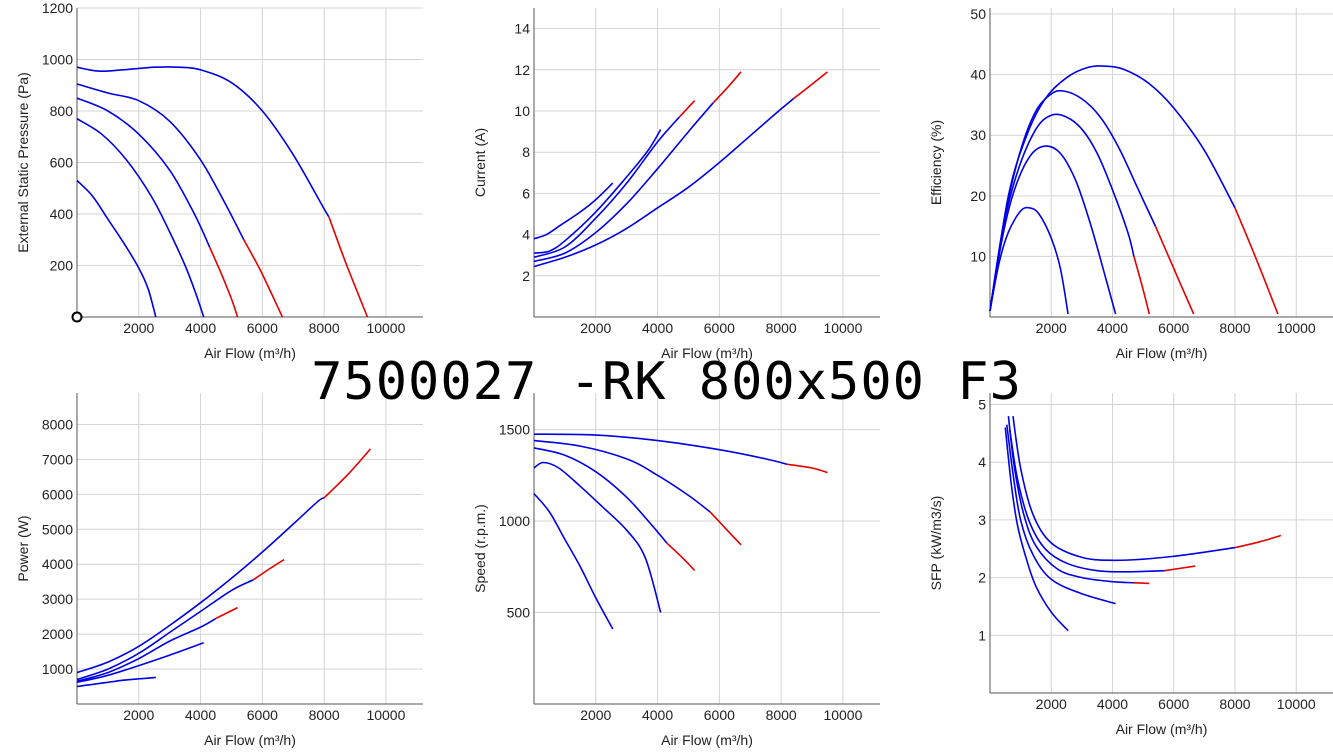 The image size is (1333, 753). What do you see at coordinates (982, 405) in the screenshot?
I see `y-tick-label: 5` at bounding box center [982, 405].